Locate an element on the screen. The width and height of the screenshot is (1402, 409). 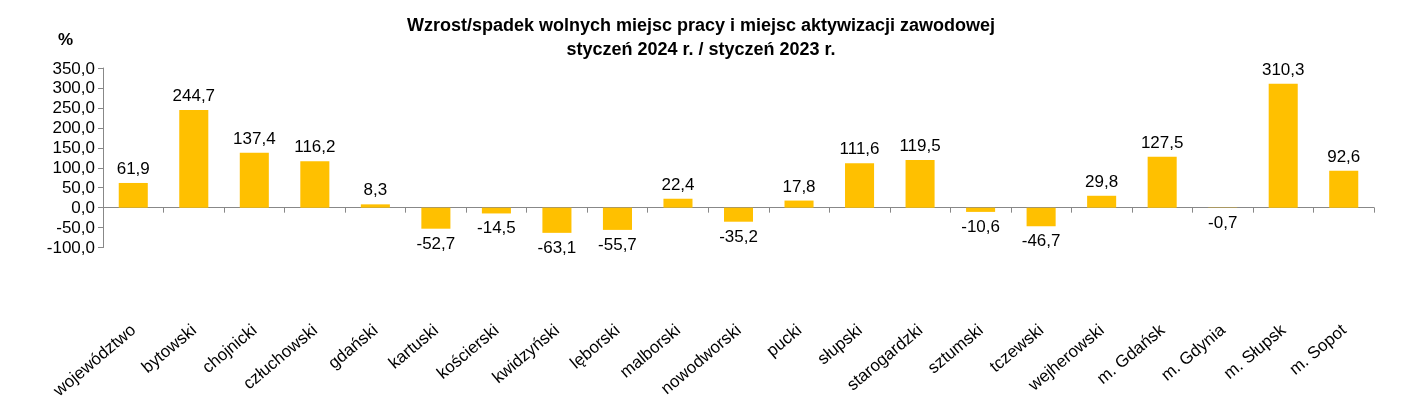
data-label: -52,7 is located at coordinates (436, 243).